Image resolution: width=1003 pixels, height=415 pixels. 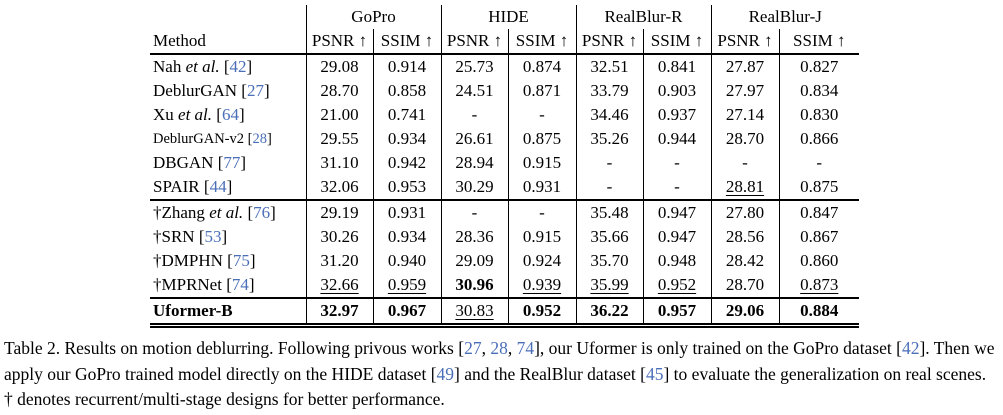 I want to click on citation-link: 44, so click(x=218, y=186).